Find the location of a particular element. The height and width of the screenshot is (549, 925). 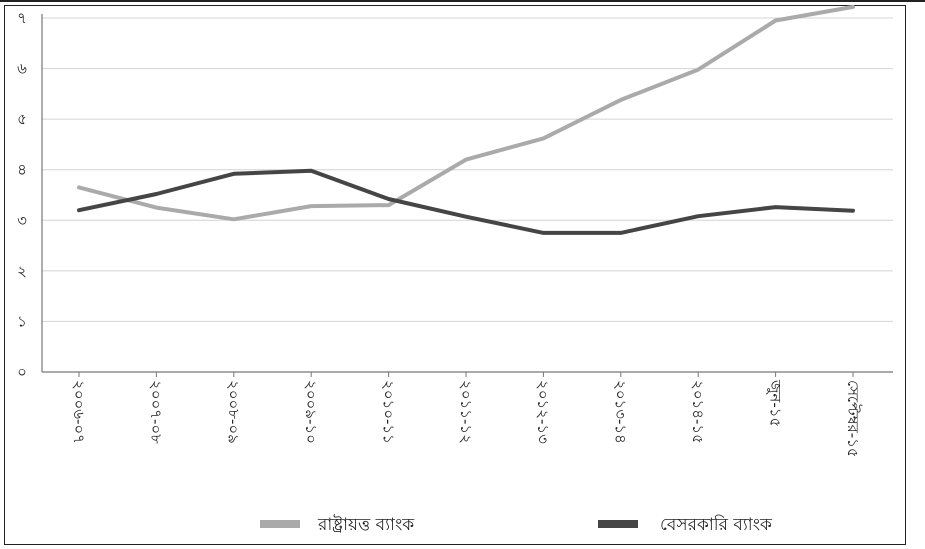

x-tick-label: জুন-১৫ is located at coordinates (775, 403).